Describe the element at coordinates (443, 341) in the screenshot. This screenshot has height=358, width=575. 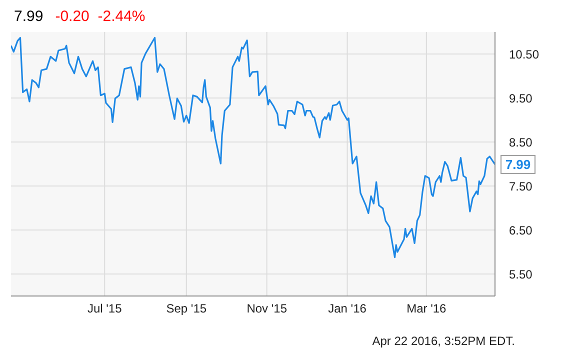
I see `text: Apr 22 2016, 3:52PM EDT.` at that location.